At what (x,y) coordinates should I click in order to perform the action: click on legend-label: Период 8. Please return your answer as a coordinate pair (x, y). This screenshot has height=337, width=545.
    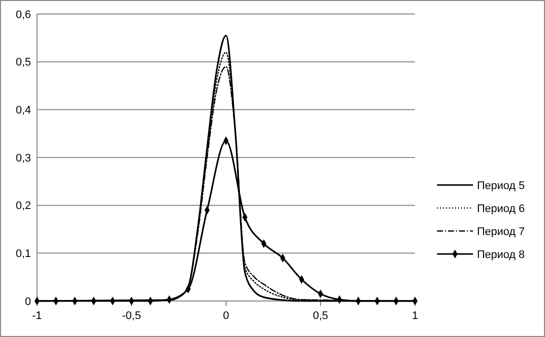
    Looking at the image, I should click on (501, 254).